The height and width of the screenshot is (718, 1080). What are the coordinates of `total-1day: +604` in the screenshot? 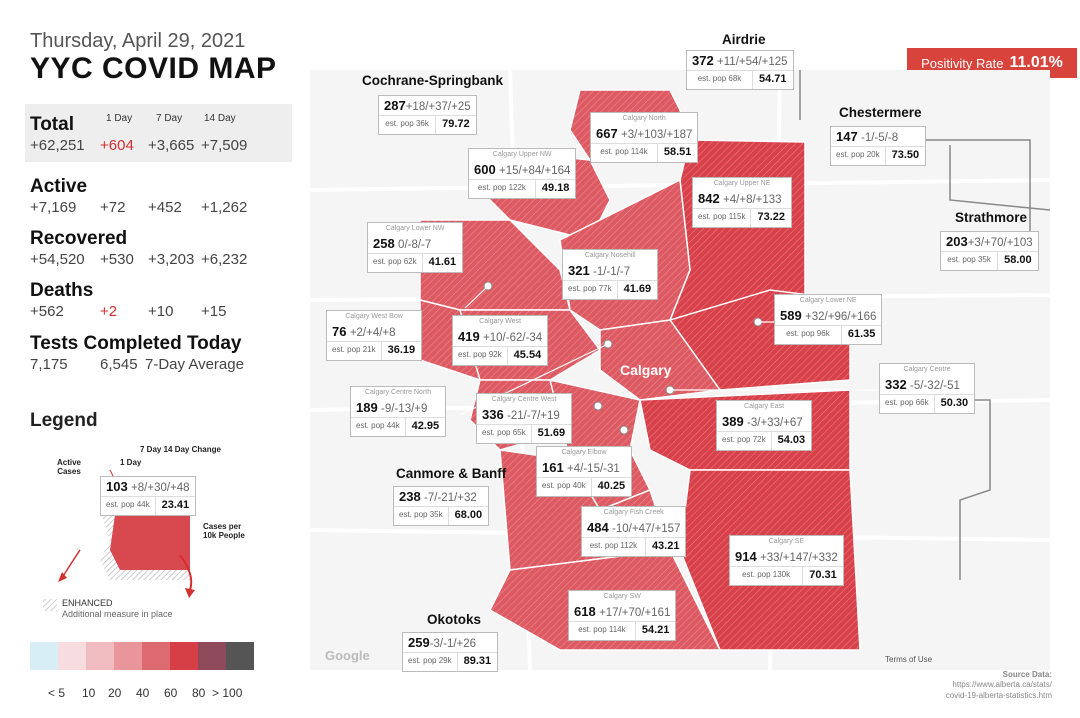 It's located at (117, 145).